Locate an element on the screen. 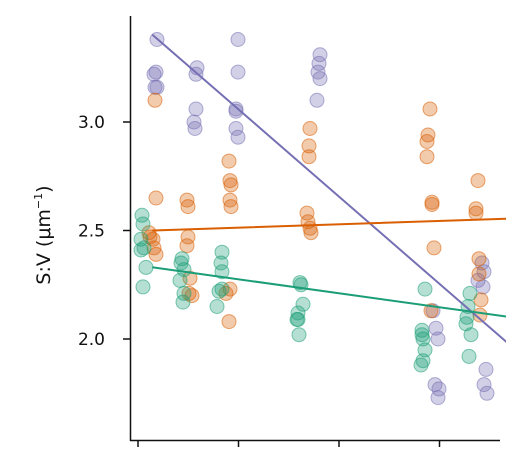 The image size is (506, 471). x-ticks is located at coordinates (289, 443).